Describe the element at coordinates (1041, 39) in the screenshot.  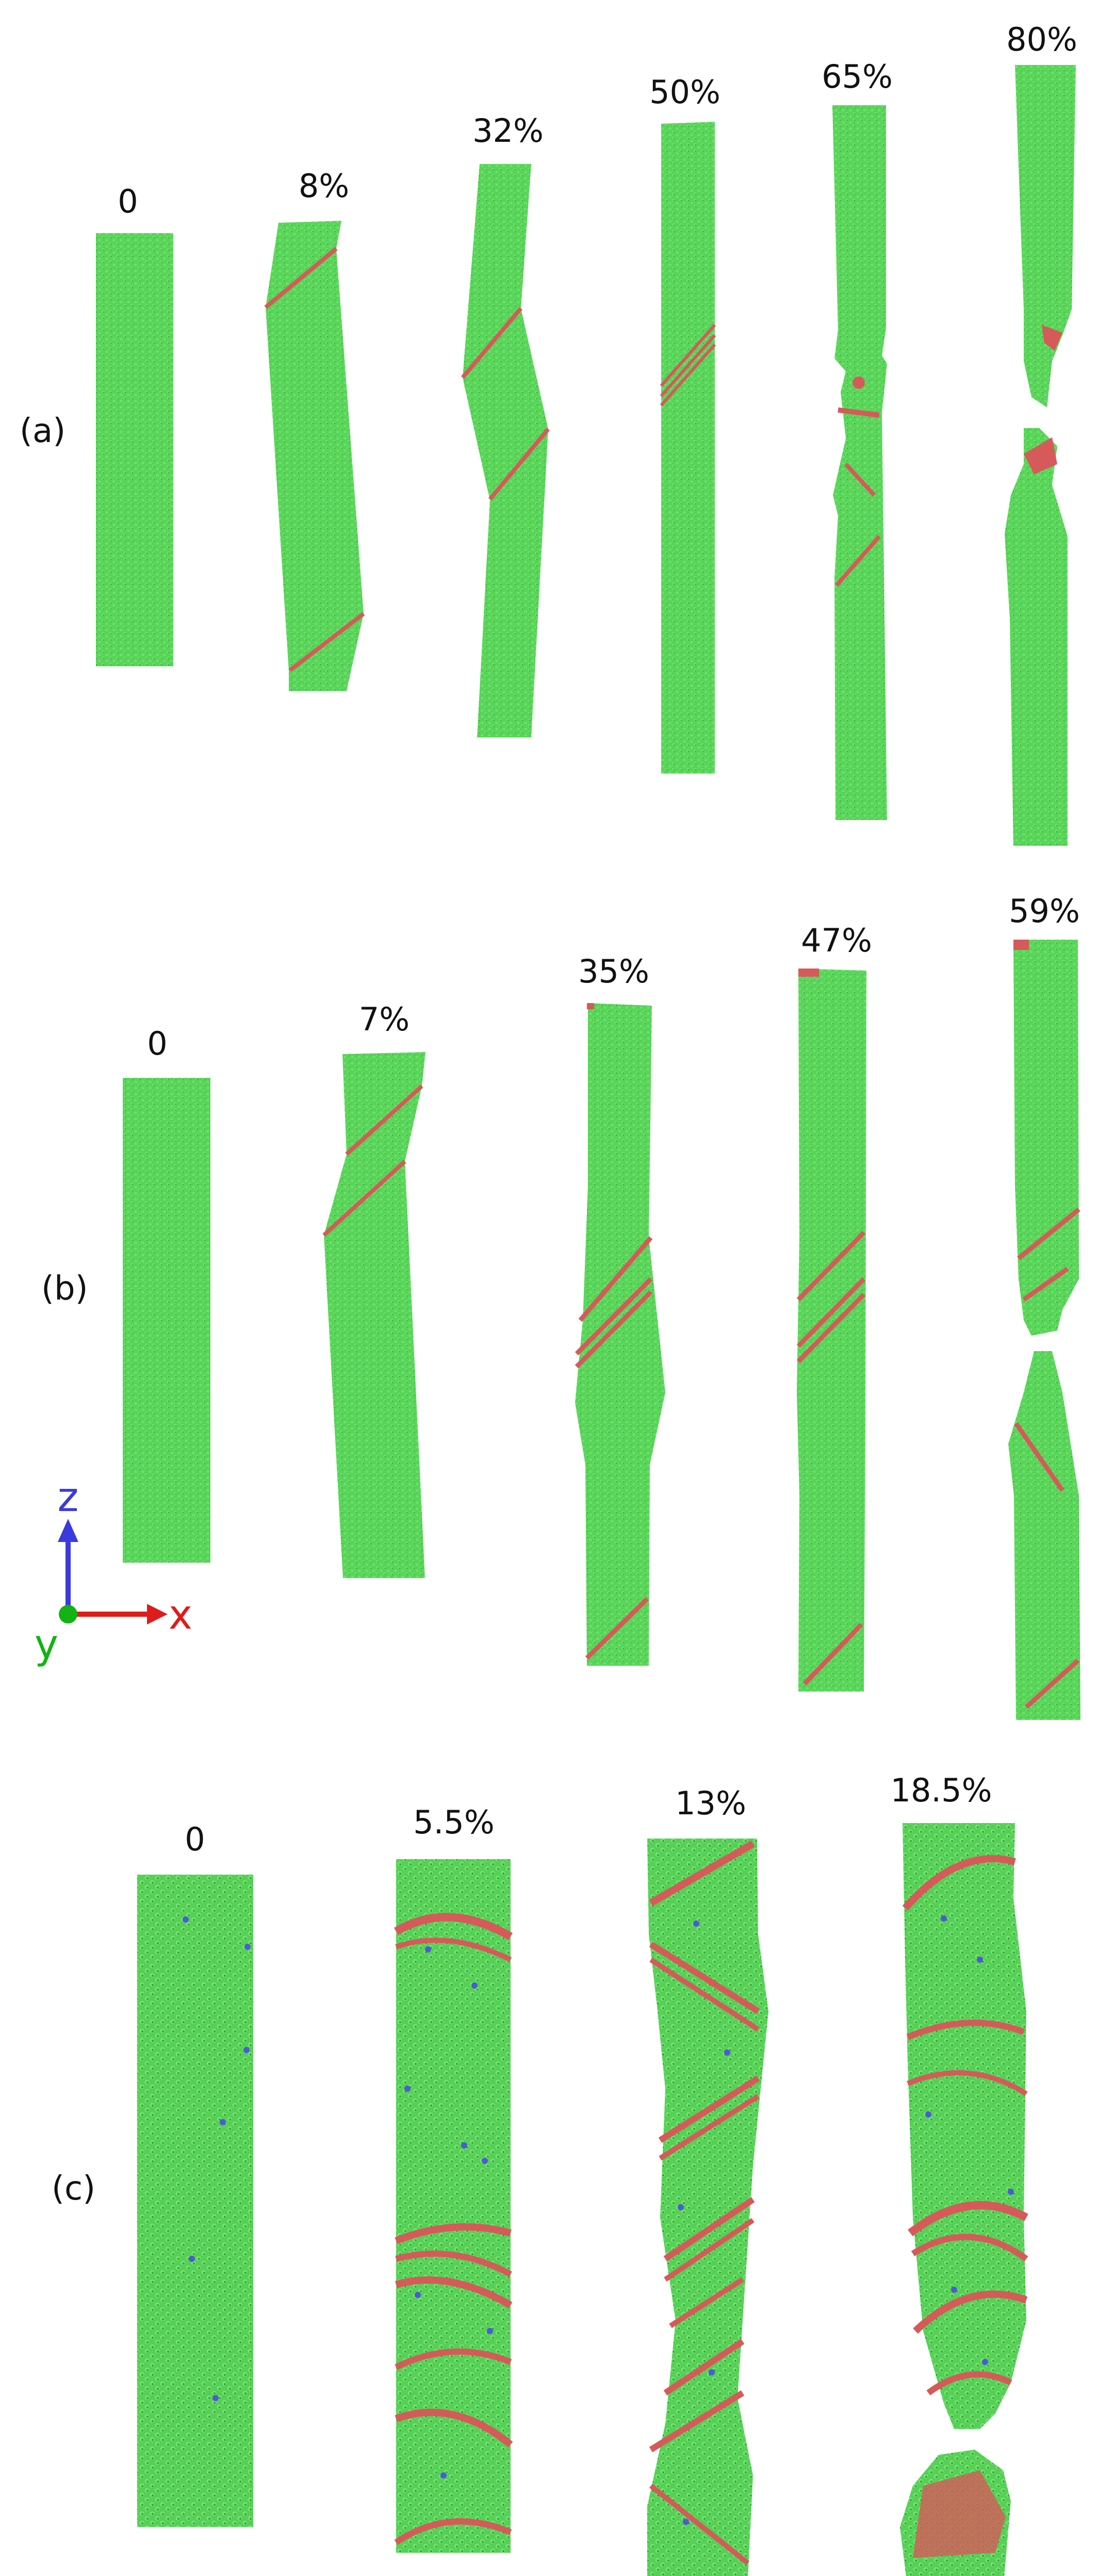
I see `strain-label-a5: 80%` at that location.